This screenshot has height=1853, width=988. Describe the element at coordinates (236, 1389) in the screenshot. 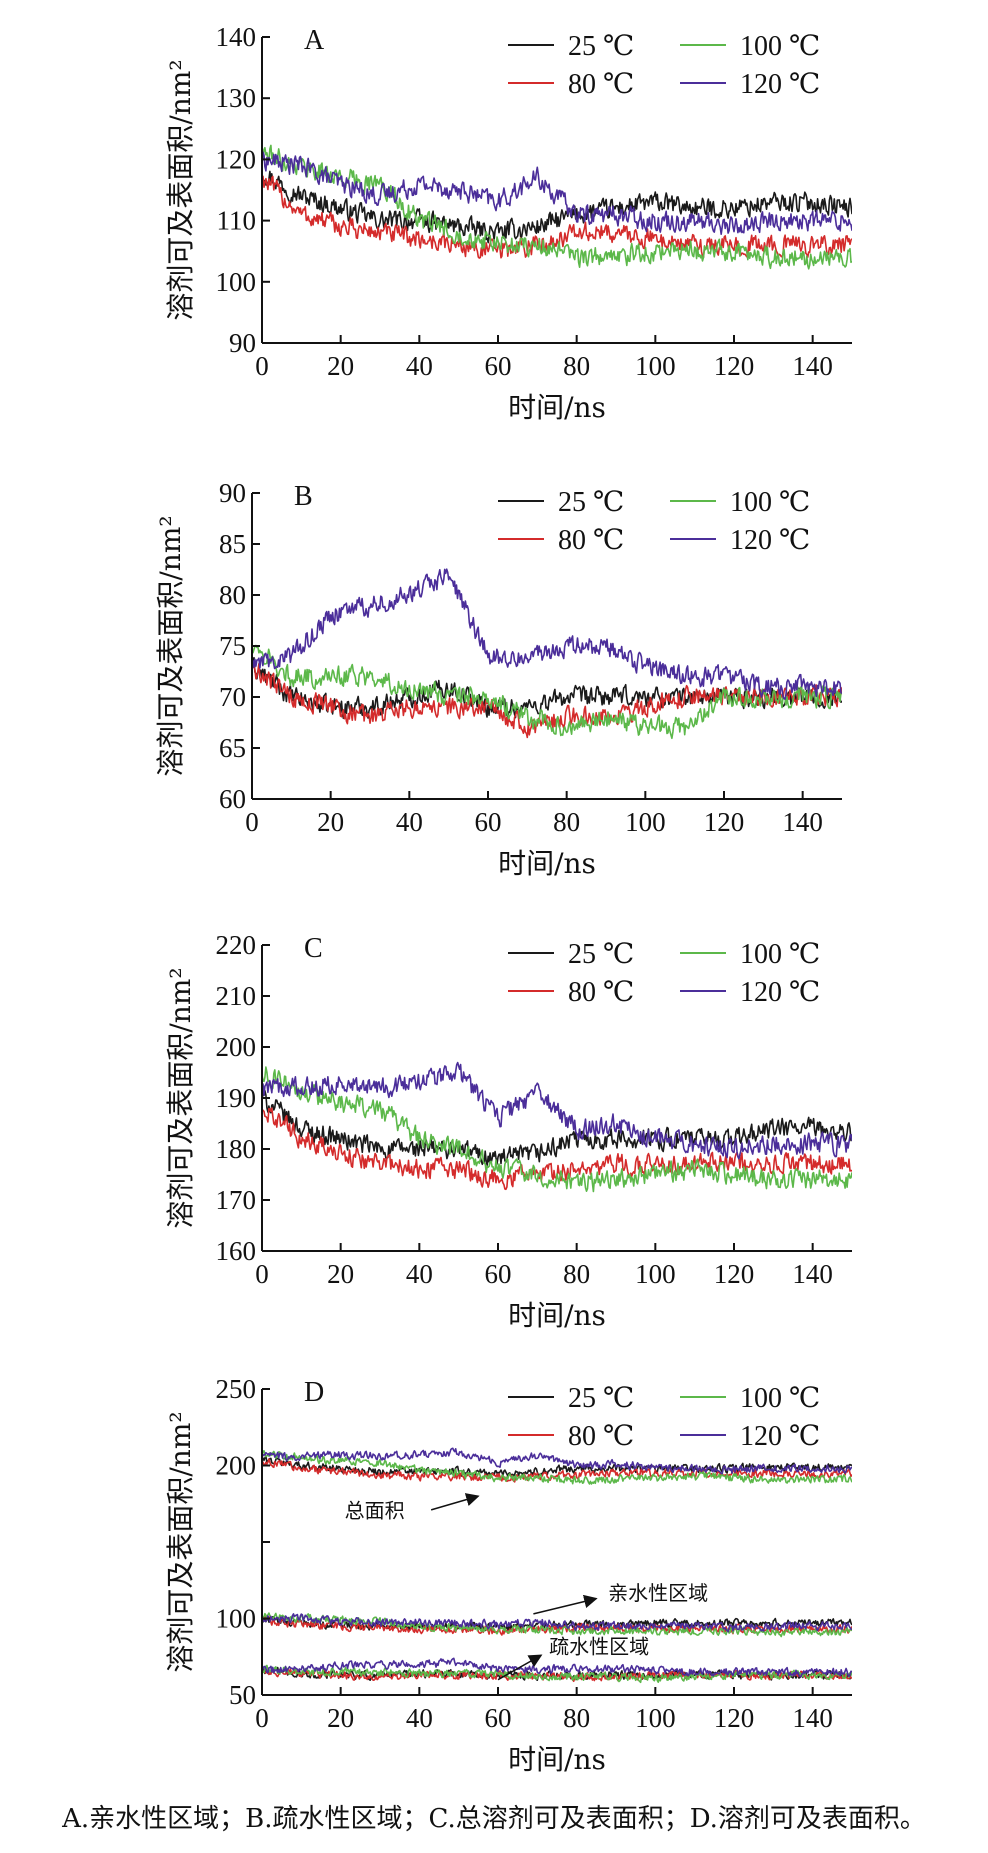

I see `y-tick-label: 250` at that location.